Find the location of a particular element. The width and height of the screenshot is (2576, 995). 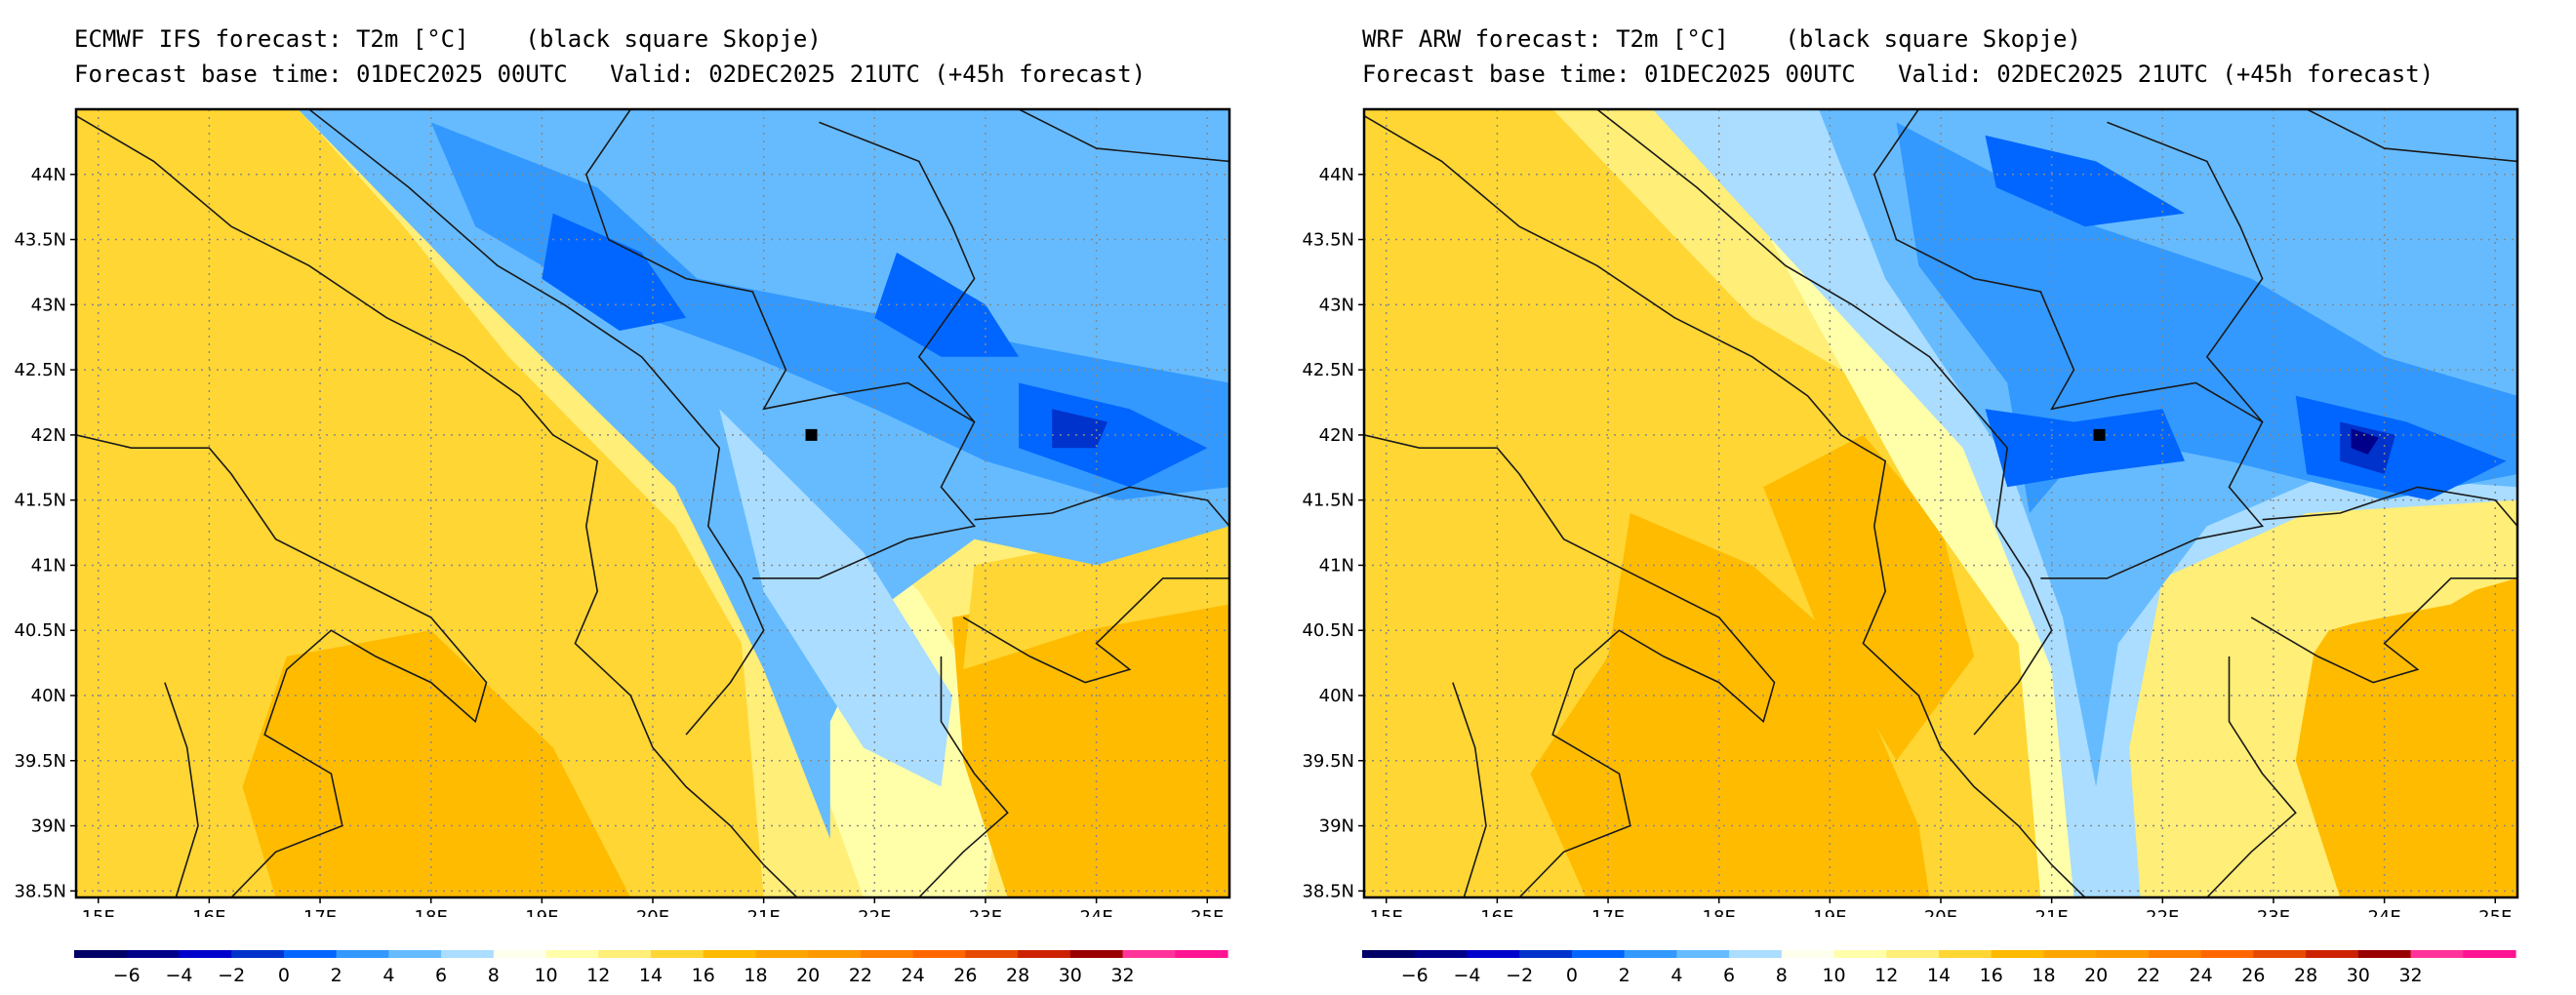

colorbar: −6 −4 −2 0 2 4 6 8 10 12 14 16 18 20 22 24 26 28 30 32 is located at coordinates (651, 968).